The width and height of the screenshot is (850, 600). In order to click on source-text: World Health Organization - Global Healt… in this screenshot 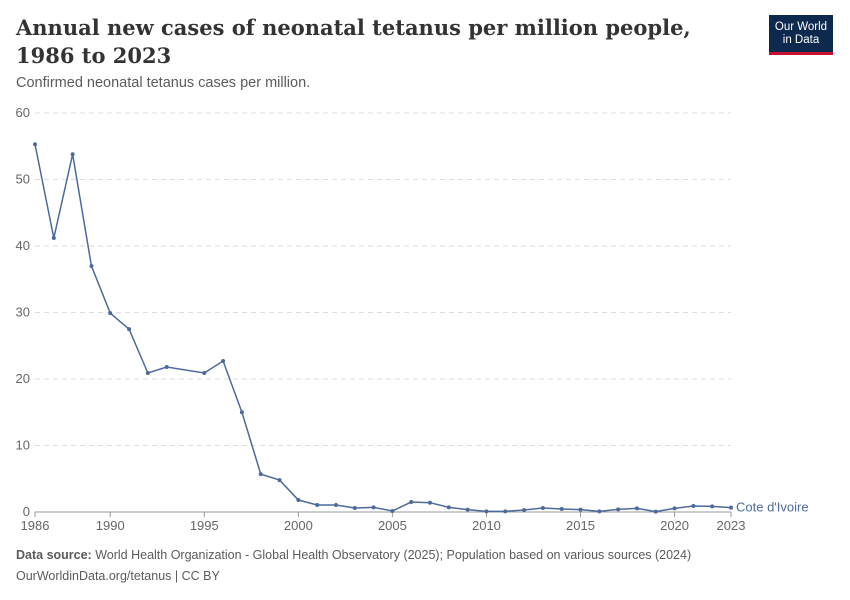, I will do `click(391, 555)`.